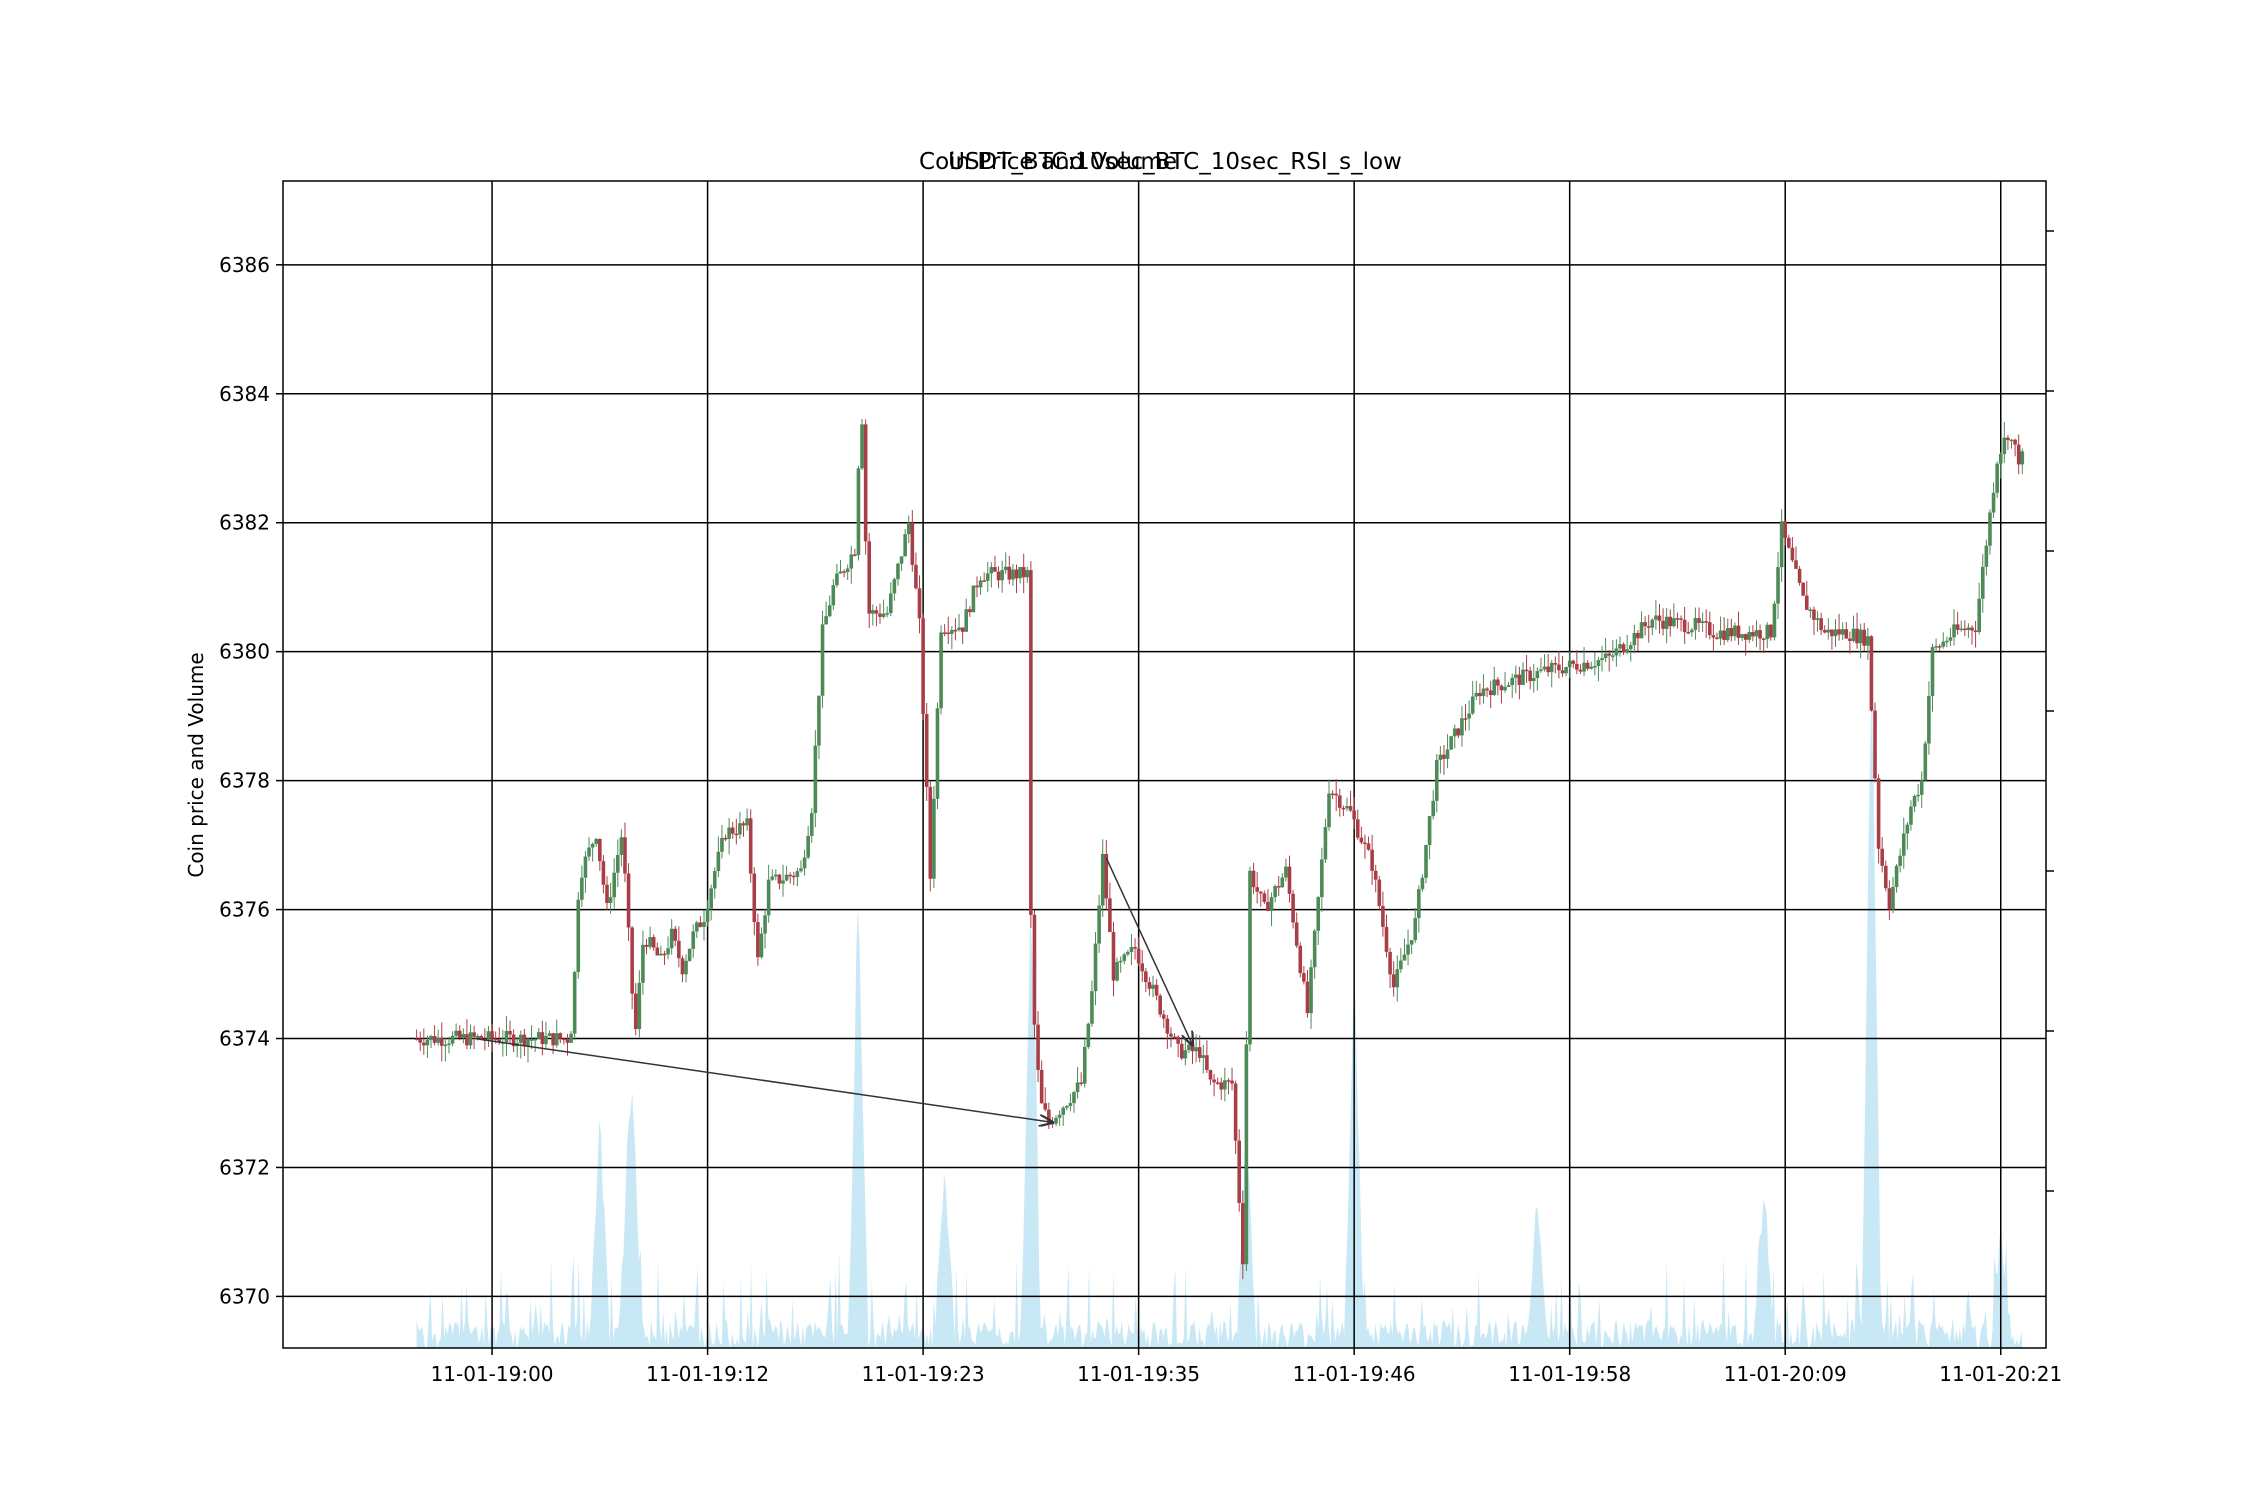 The image size is (2250, 1500). What do you see at coordinates (1138, 1374) in the screenshot?
I see `x-tick-label: 11-01-19:35` at bounding box center [1138, 1374].